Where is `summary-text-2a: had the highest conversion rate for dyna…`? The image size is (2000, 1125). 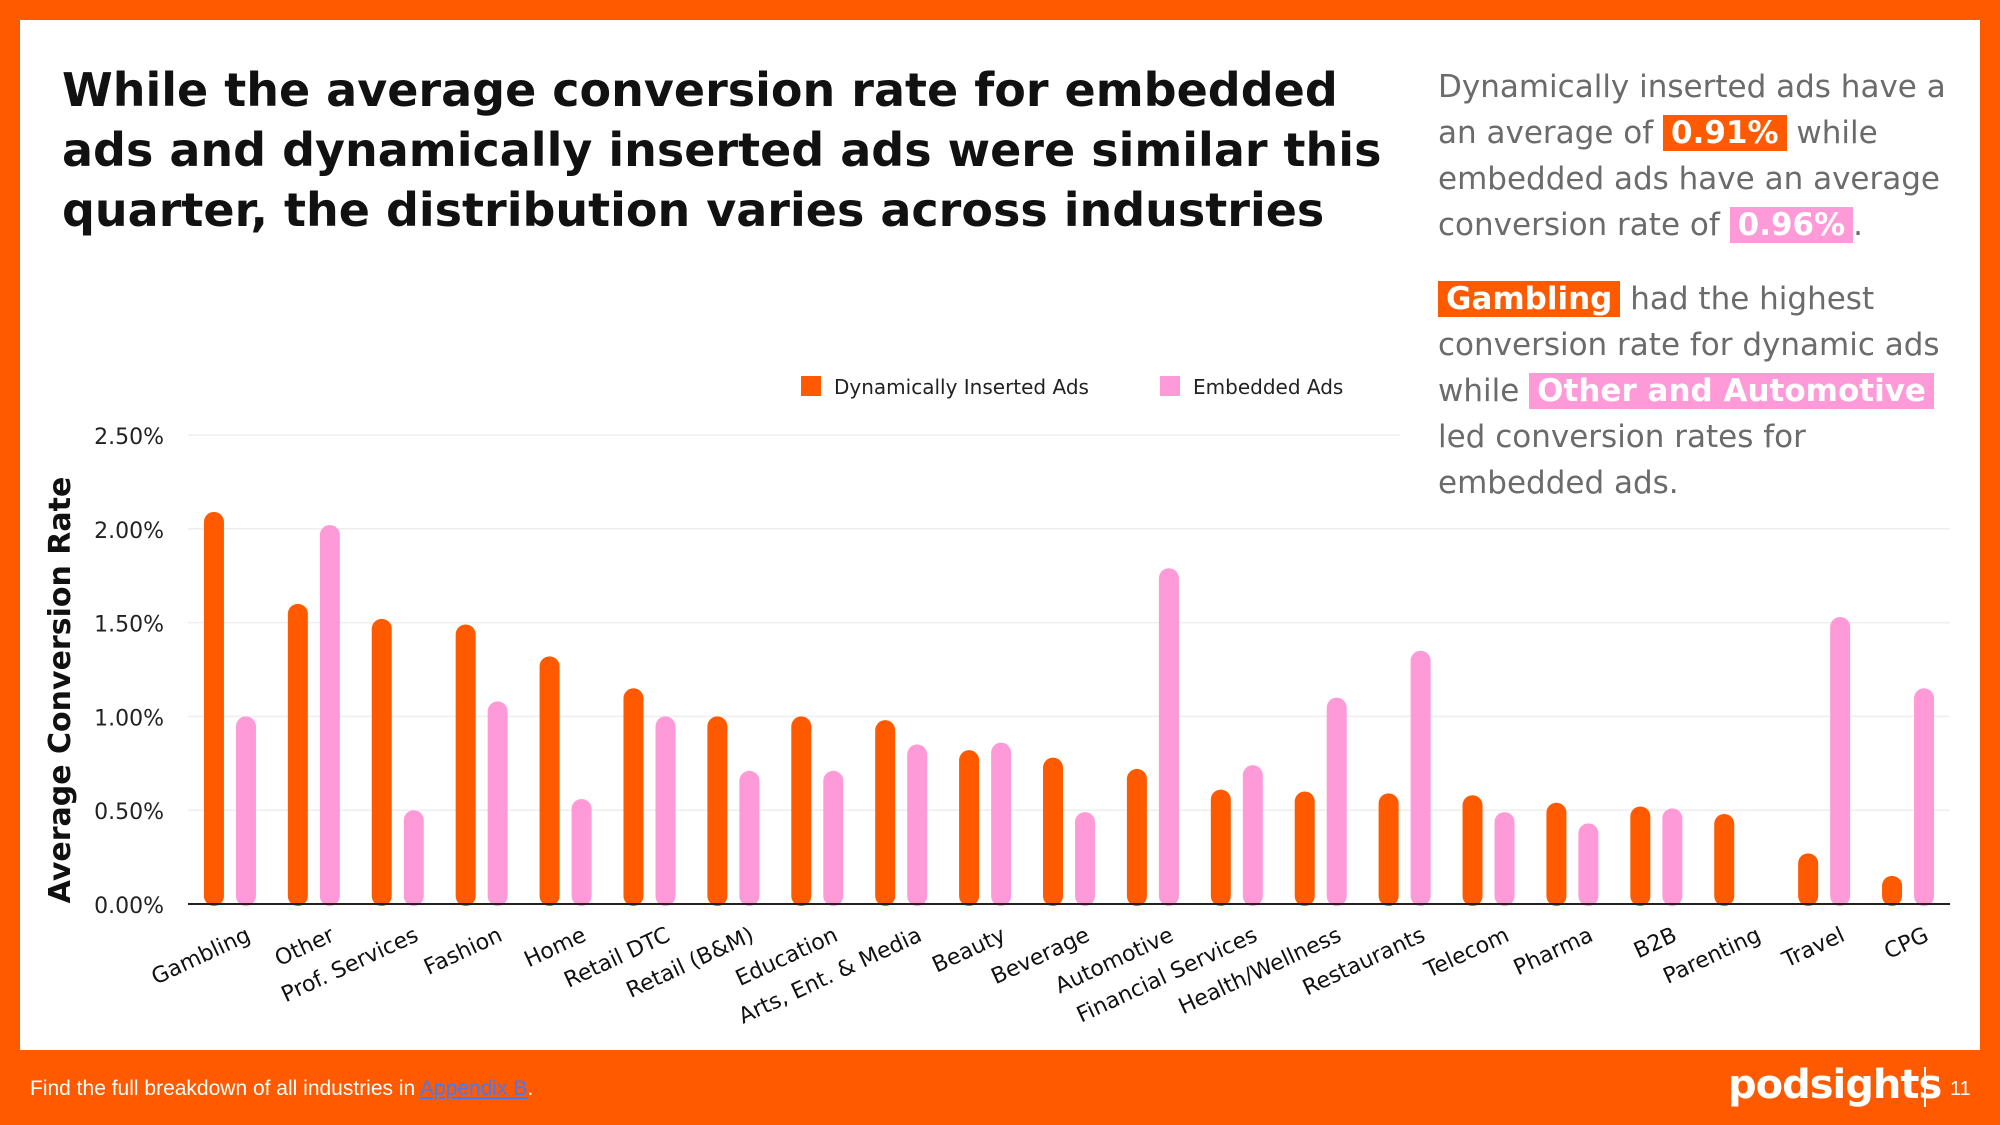
summary-text-2a: had the highest conversion rate for dyna… is located at coordinates (1689, 345).